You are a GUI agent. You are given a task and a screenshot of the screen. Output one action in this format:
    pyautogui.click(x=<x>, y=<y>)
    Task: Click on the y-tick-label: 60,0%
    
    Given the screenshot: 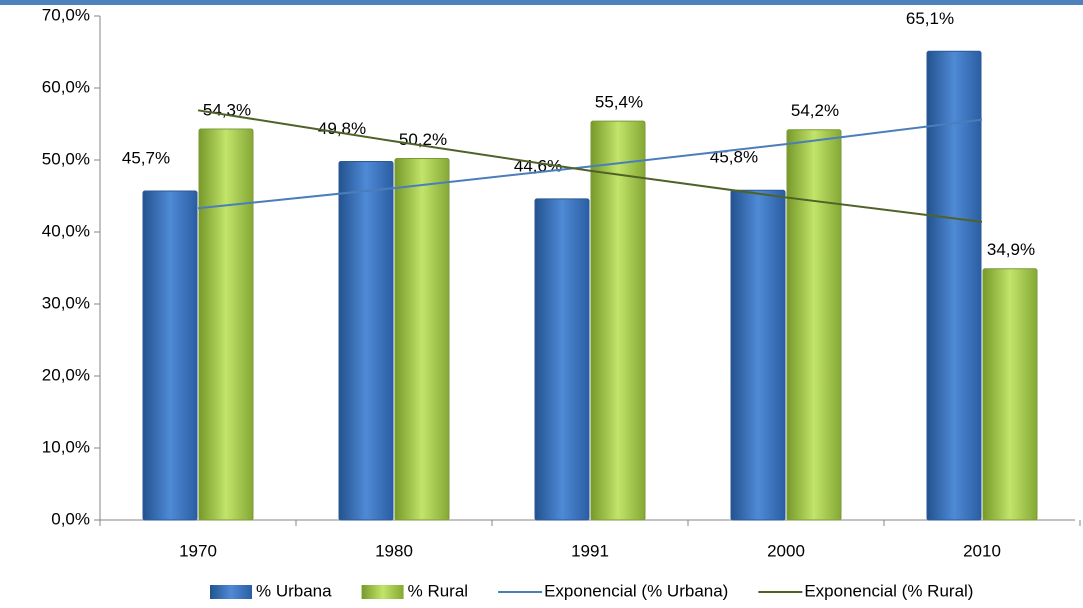 What is the action you would take?
    pyautogui.click(x=66, y=86)
    